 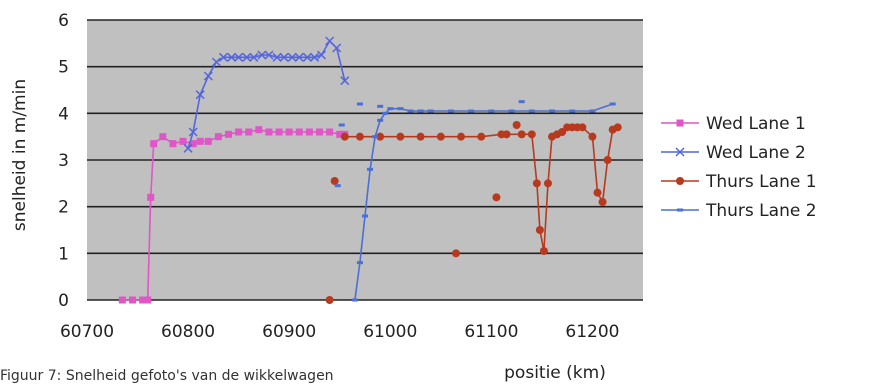 I want to click on x-tick-label: 61000, so click(x=390, y=332).